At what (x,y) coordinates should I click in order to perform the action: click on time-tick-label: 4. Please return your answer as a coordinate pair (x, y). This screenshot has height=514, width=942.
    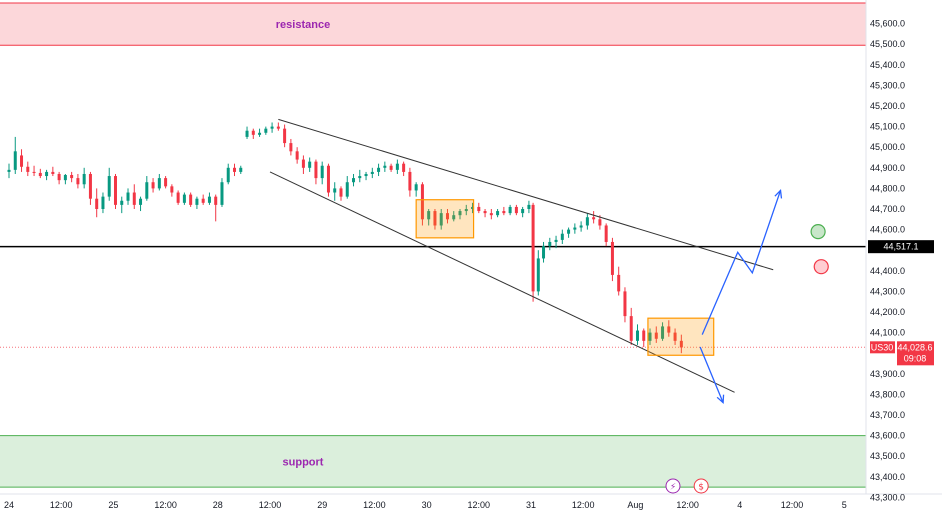
    Looking at the image, I should click on (739, 505).